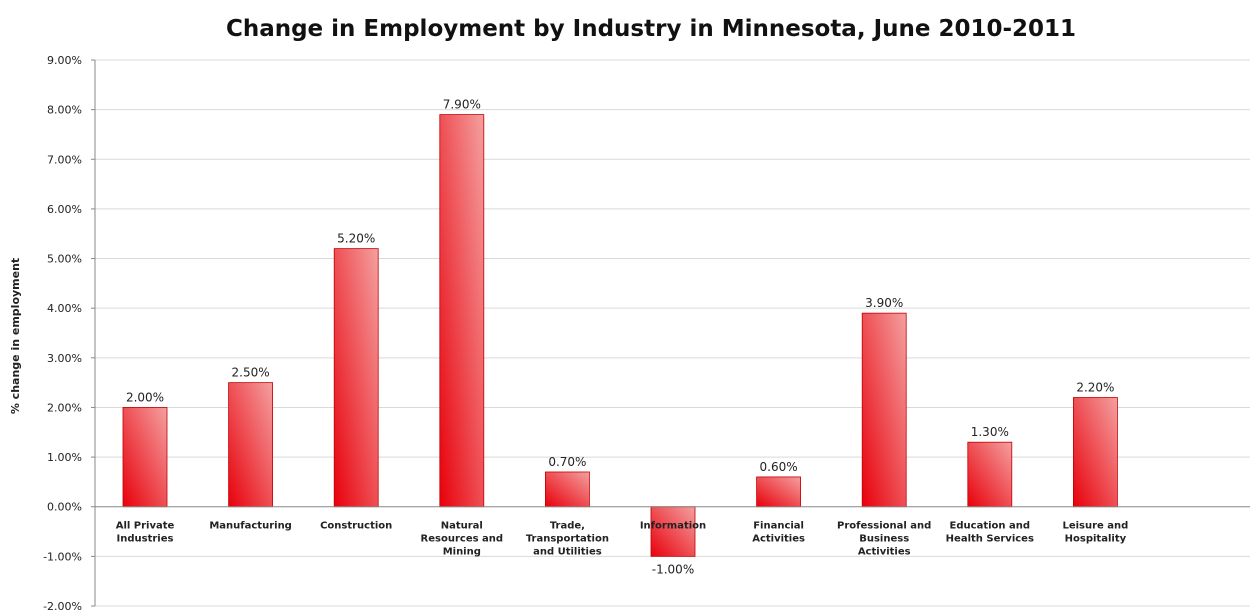 The height and width of the screenshot is (615, 1253). What do you see at coordinates (990, 432) in the screenshot?
I see `data-label: 1.30%` at bounding box center [990, 432].